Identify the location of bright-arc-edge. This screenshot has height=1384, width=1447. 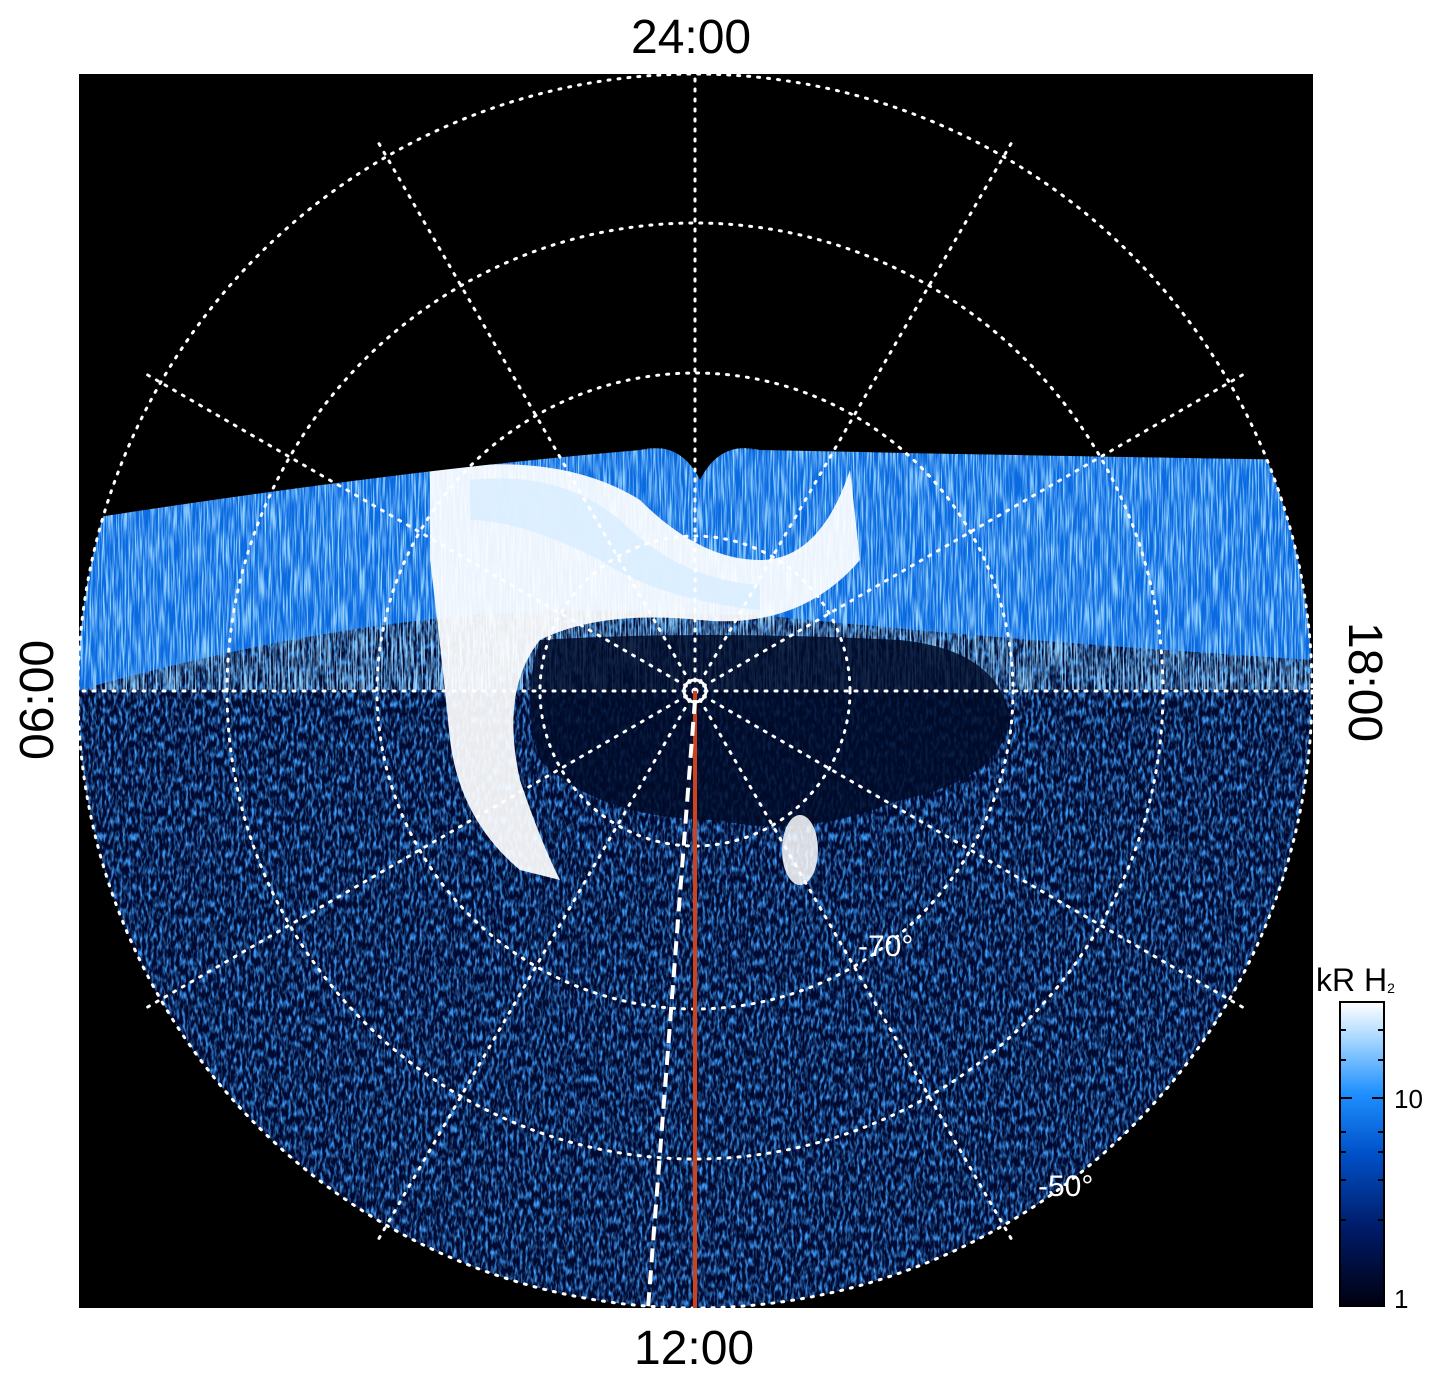
(615, 544).